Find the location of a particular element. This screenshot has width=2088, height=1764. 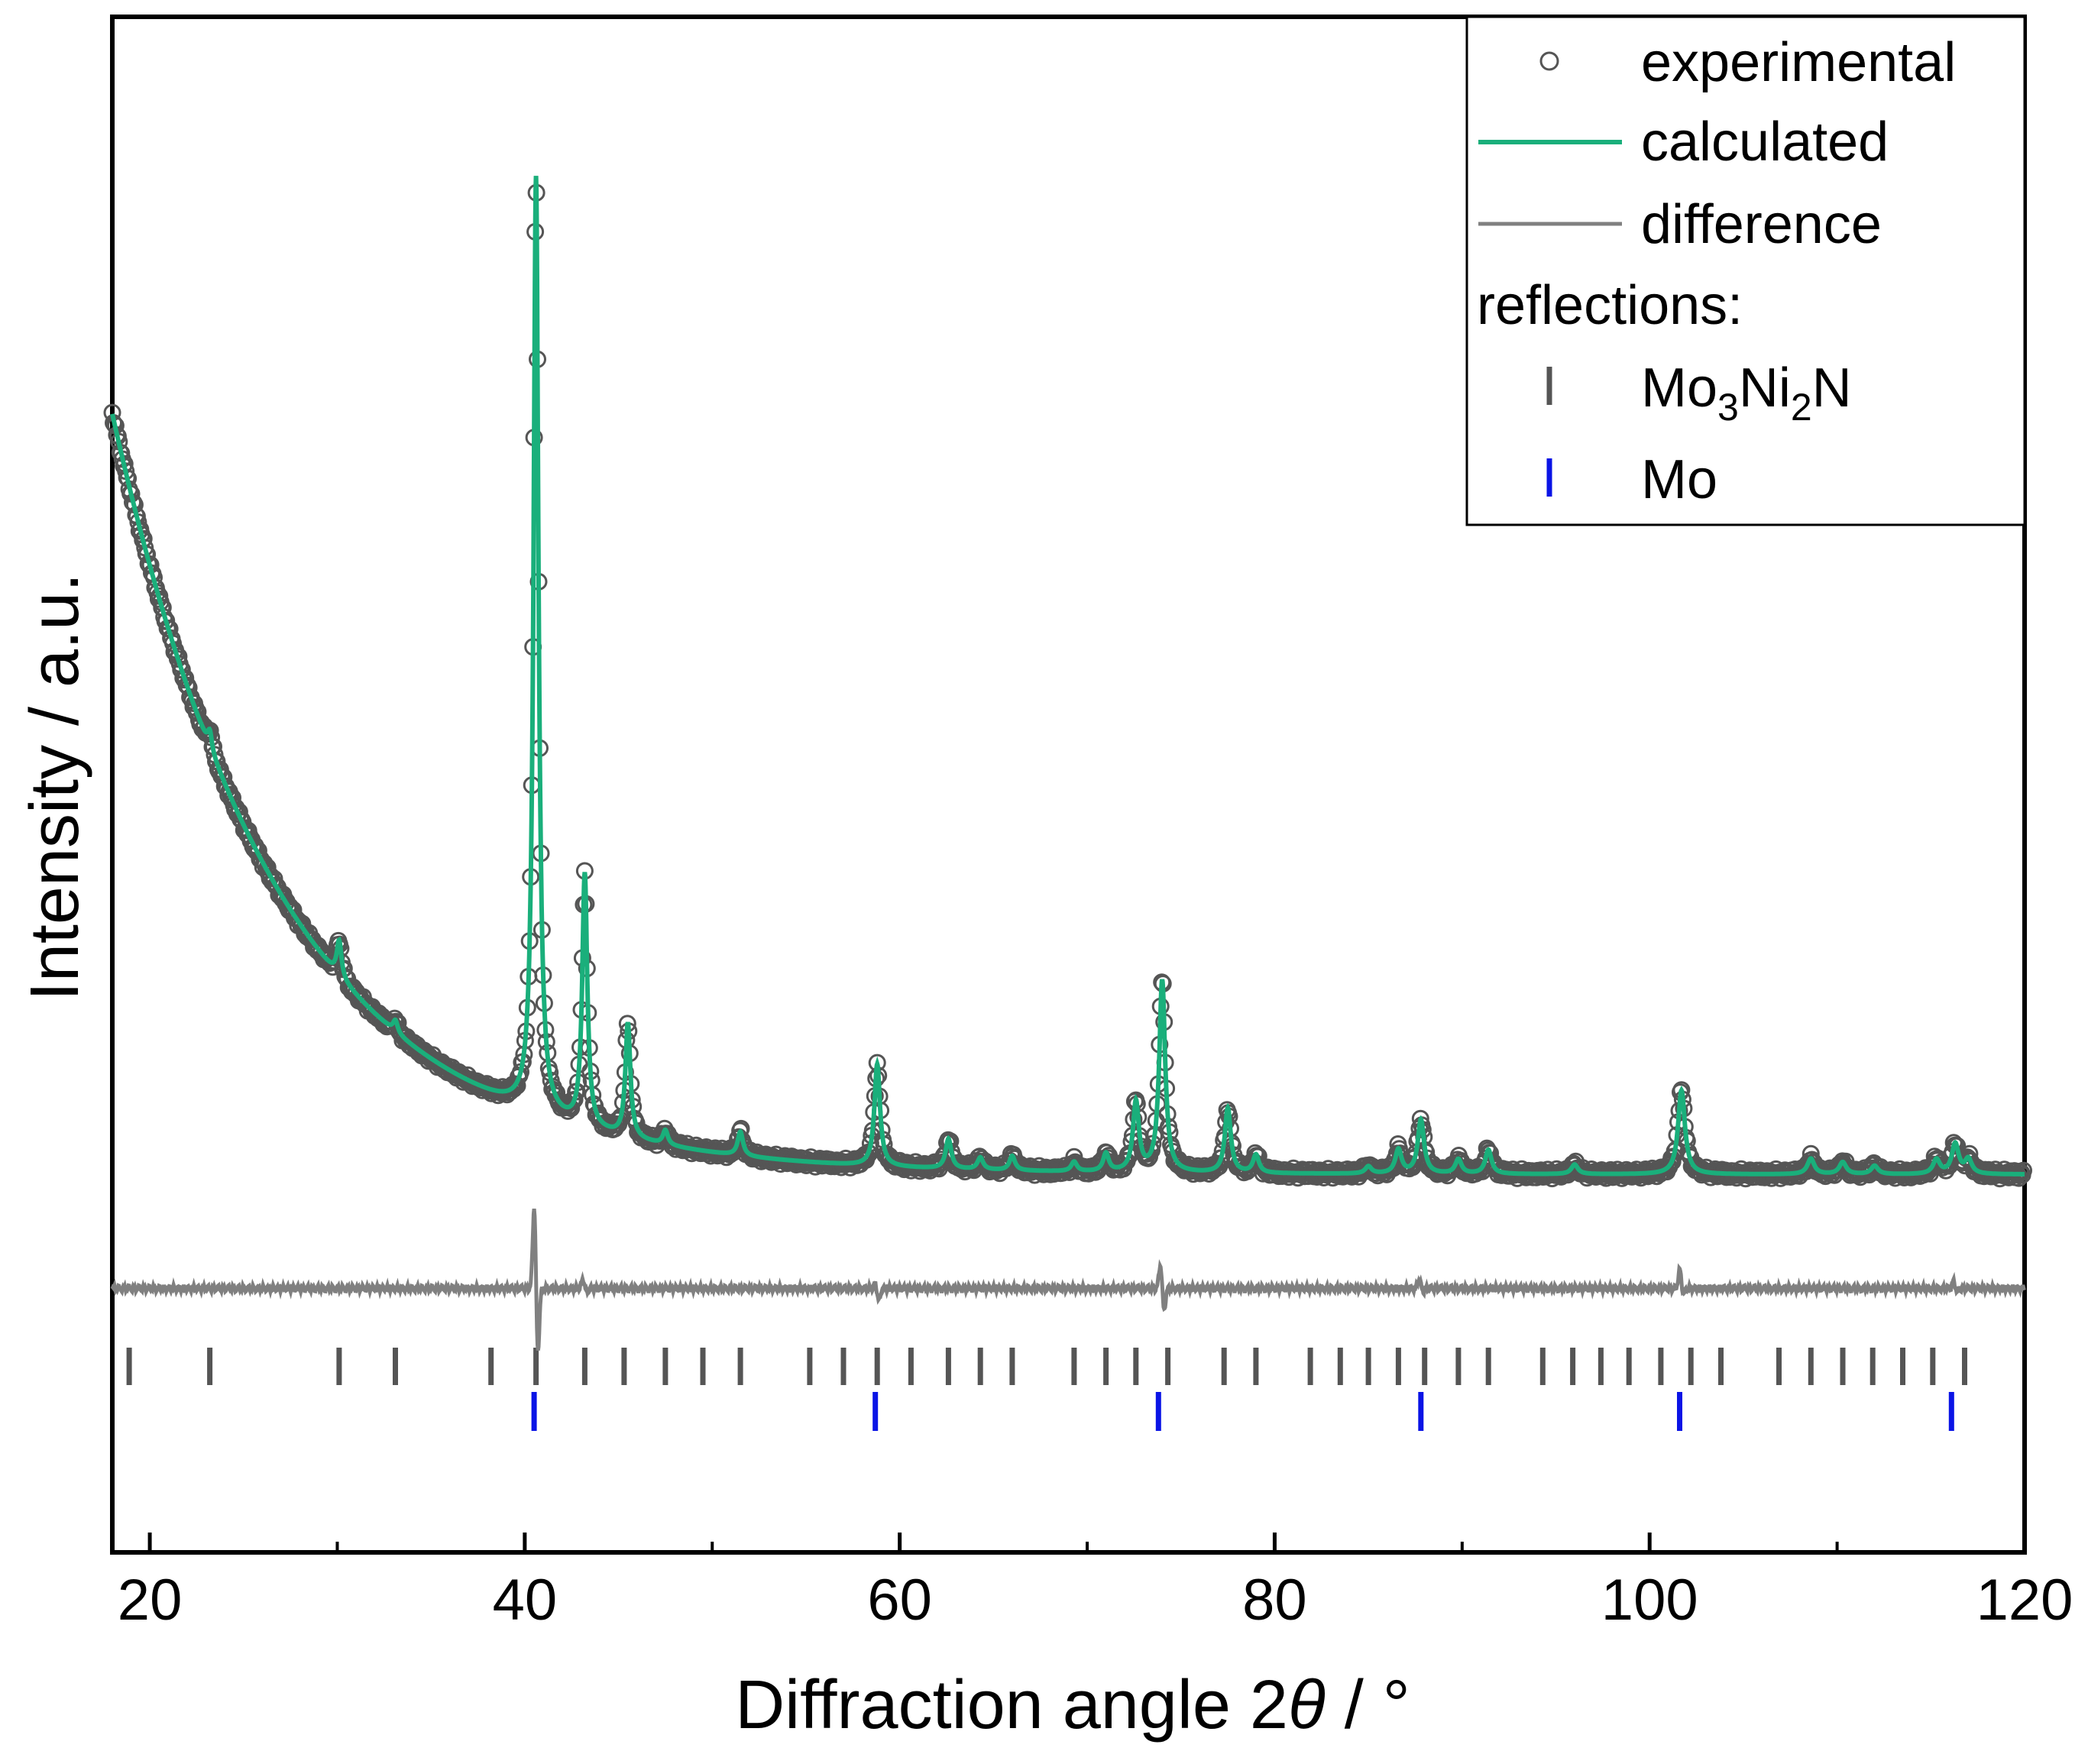

legend-mo3ni2n-label: Mo3Ni2N is located at coordinates (1747, 393).